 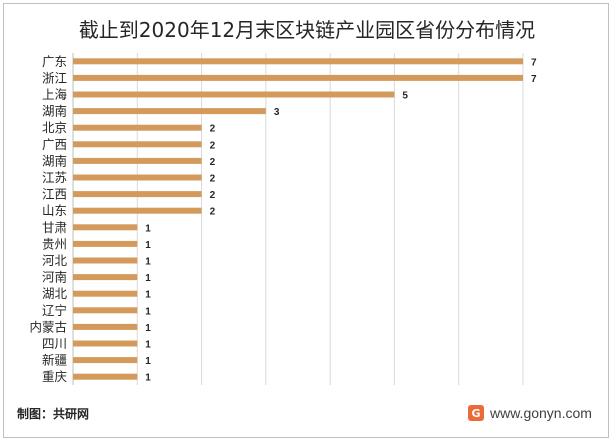 I want to click on site-url: www.gonyn.com, so click(x=541, y=413).